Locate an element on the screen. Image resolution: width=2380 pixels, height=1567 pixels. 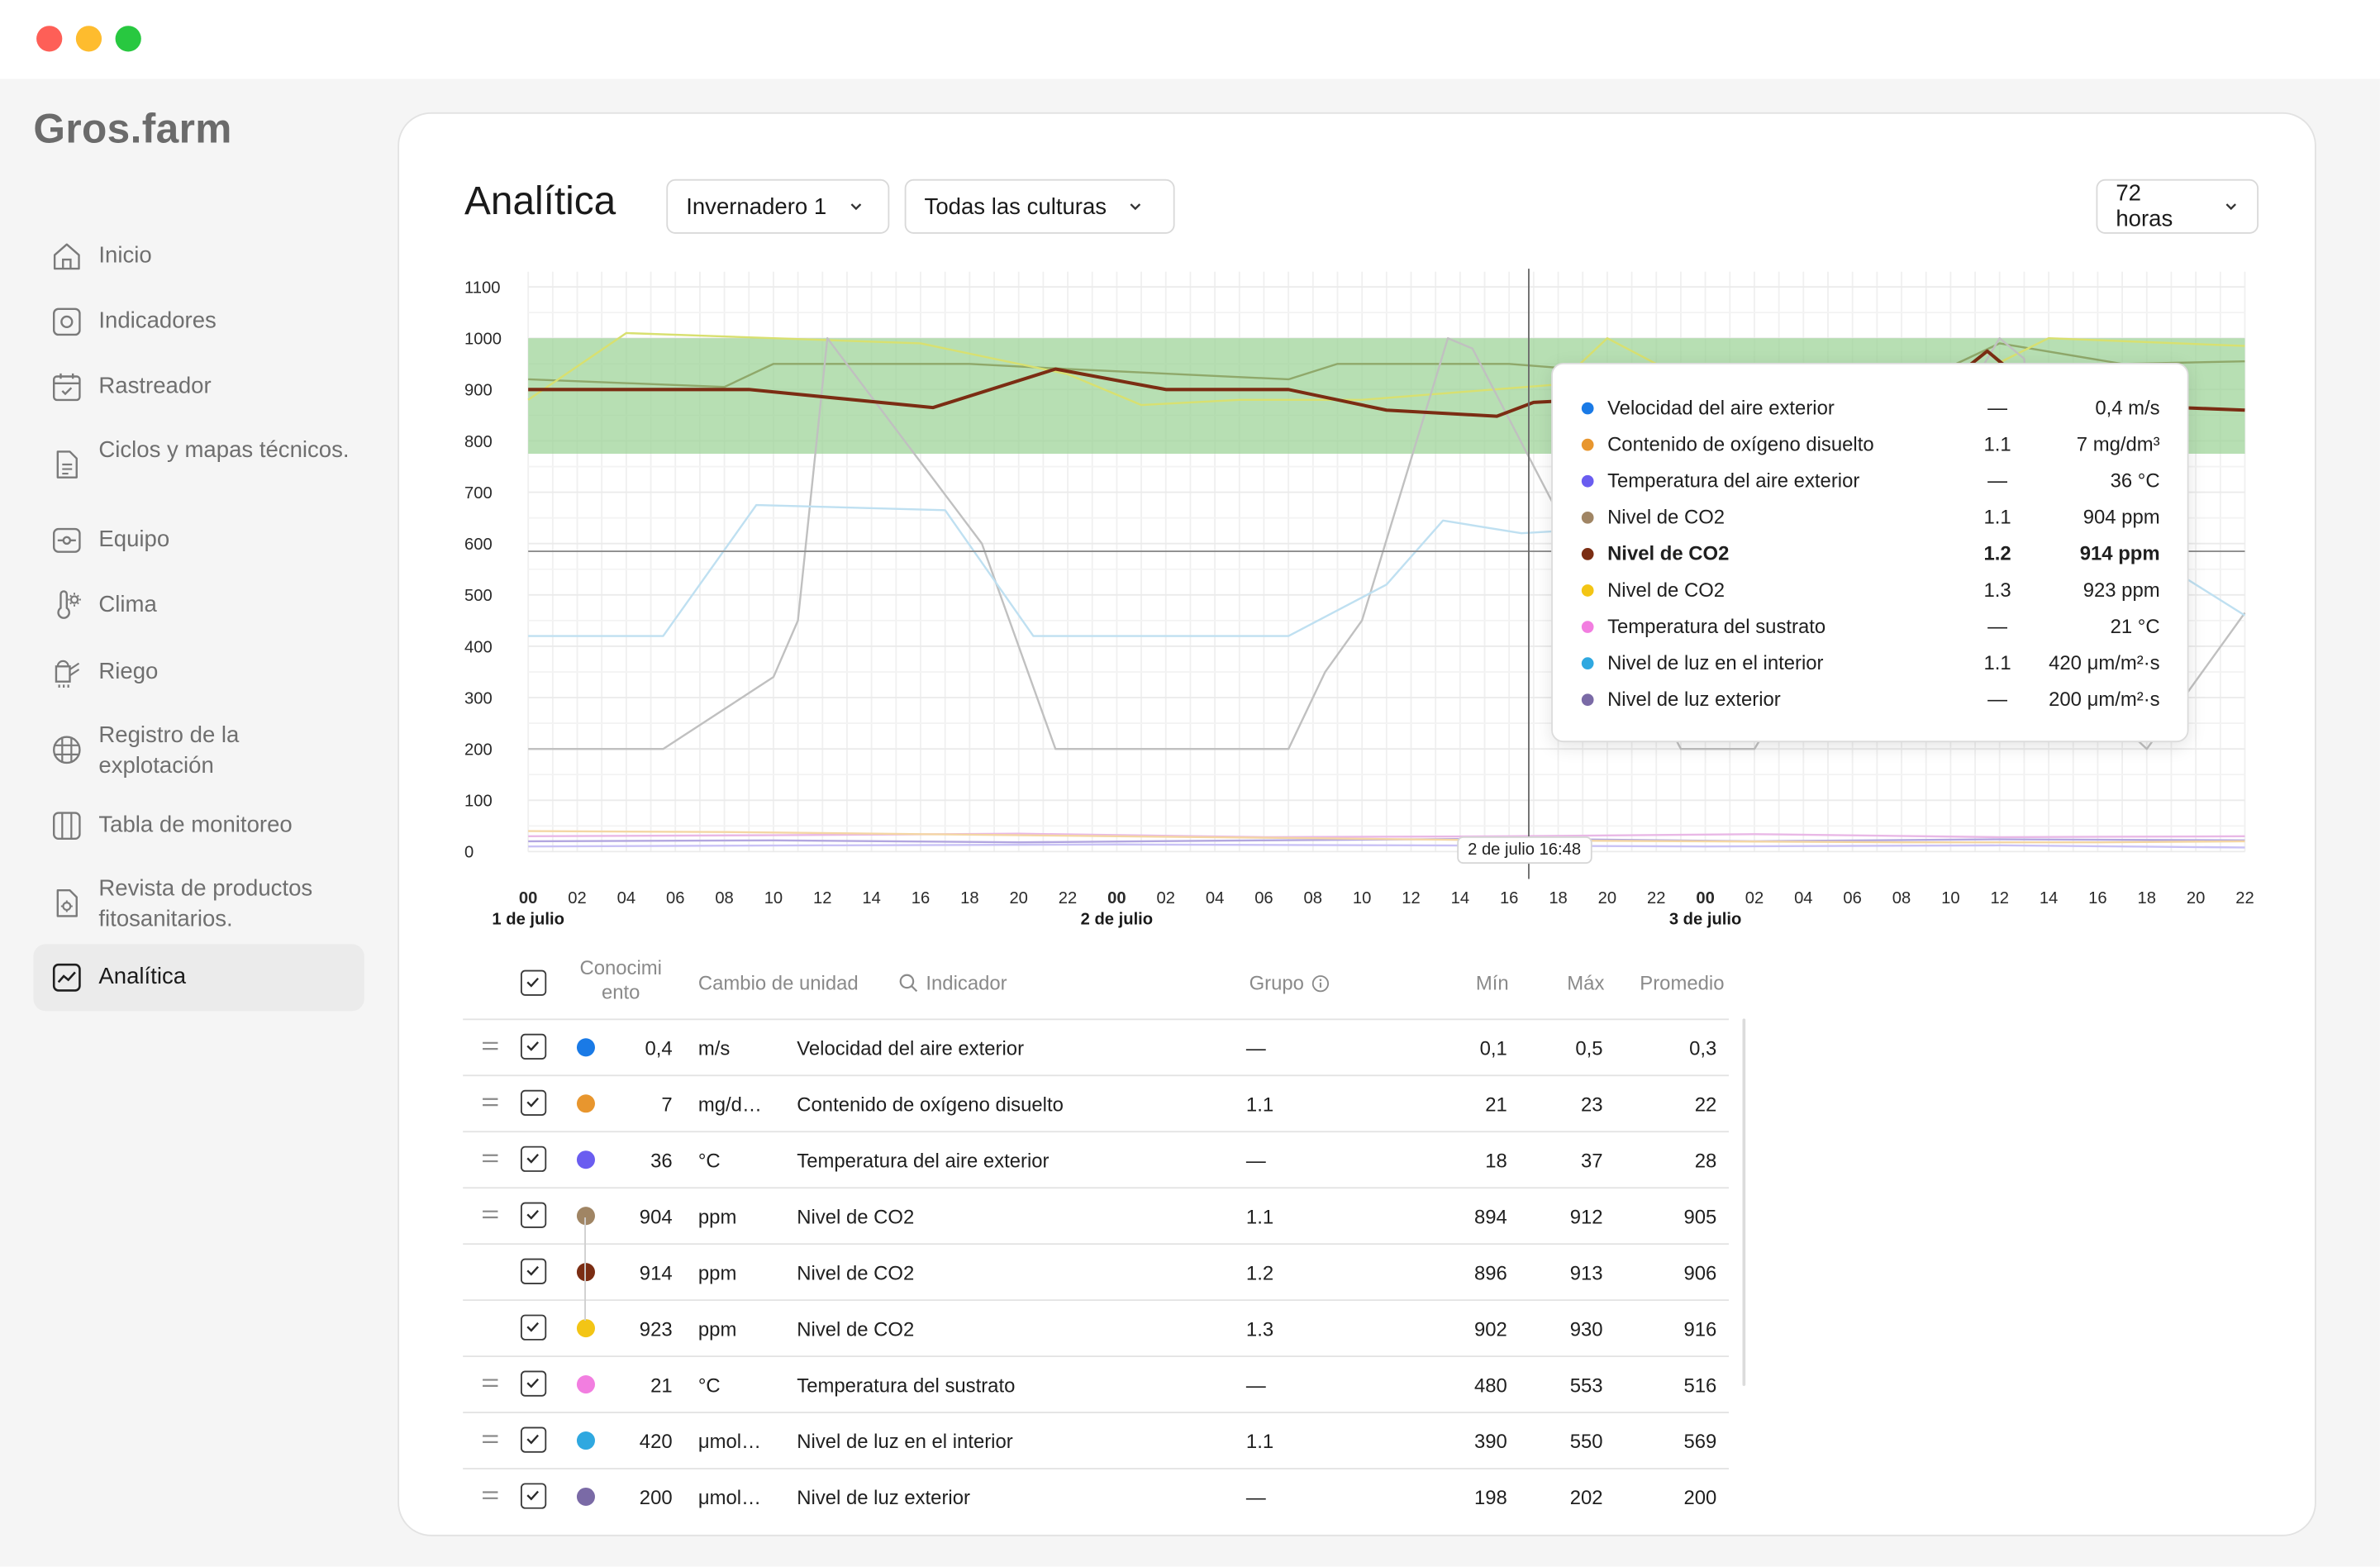
group-value: — is located at coordinates (1255, 1385).